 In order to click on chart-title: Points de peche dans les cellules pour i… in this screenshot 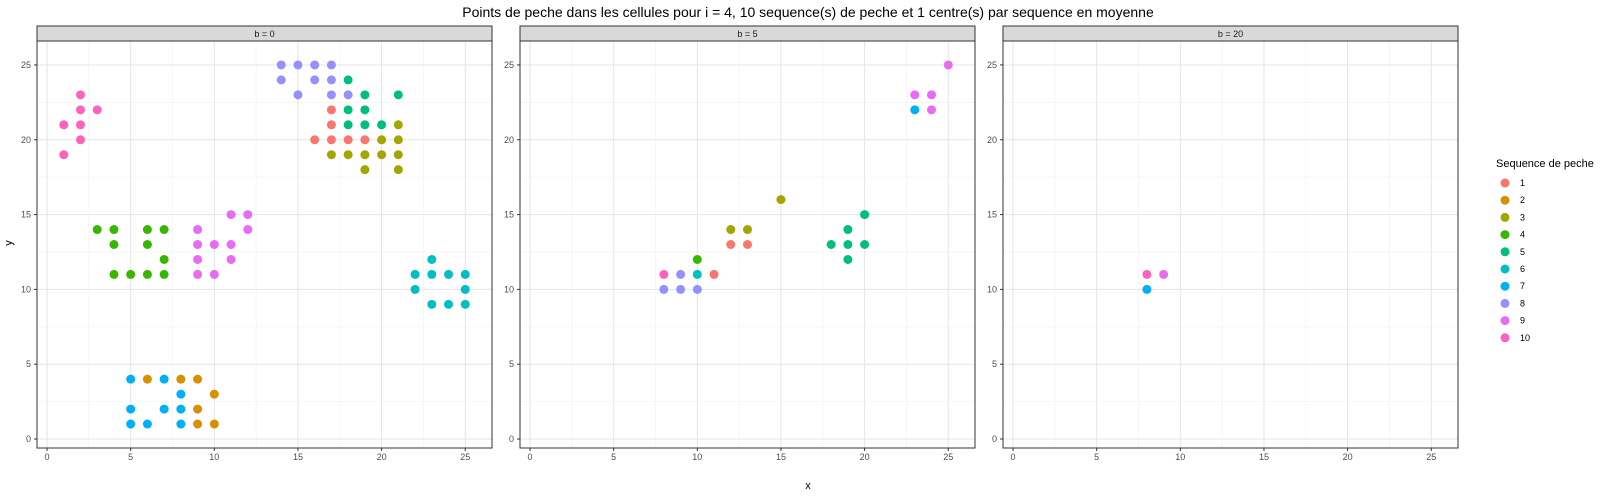, I will do `click(808, 12)`.